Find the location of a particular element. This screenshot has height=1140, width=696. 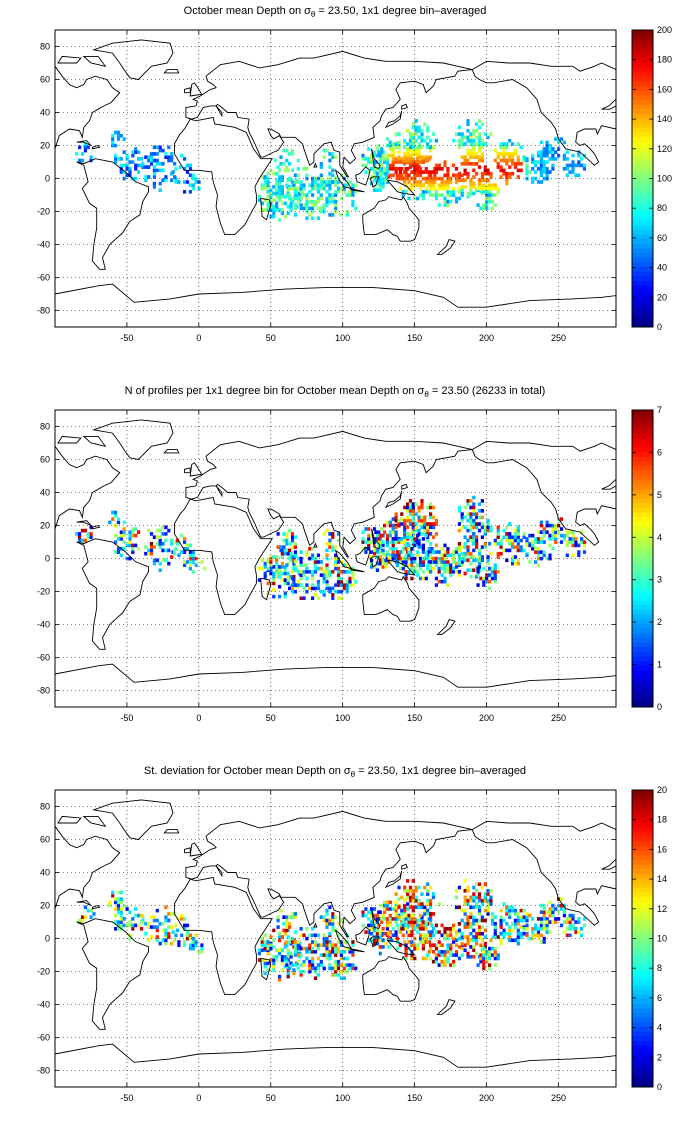

coastline is located at coordinates (374, 942).